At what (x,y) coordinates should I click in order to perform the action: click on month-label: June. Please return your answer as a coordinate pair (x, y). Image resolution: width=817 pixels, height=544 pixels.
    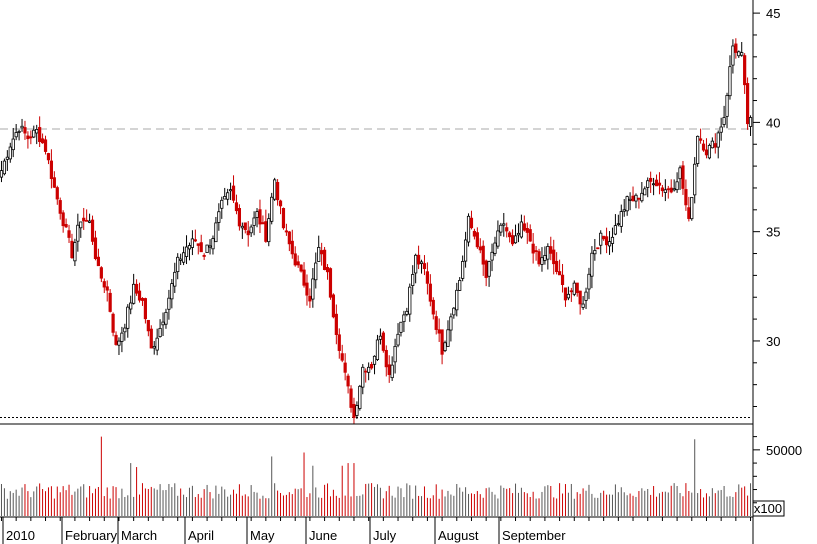
    Looking at the image, I should click on (323, 535).